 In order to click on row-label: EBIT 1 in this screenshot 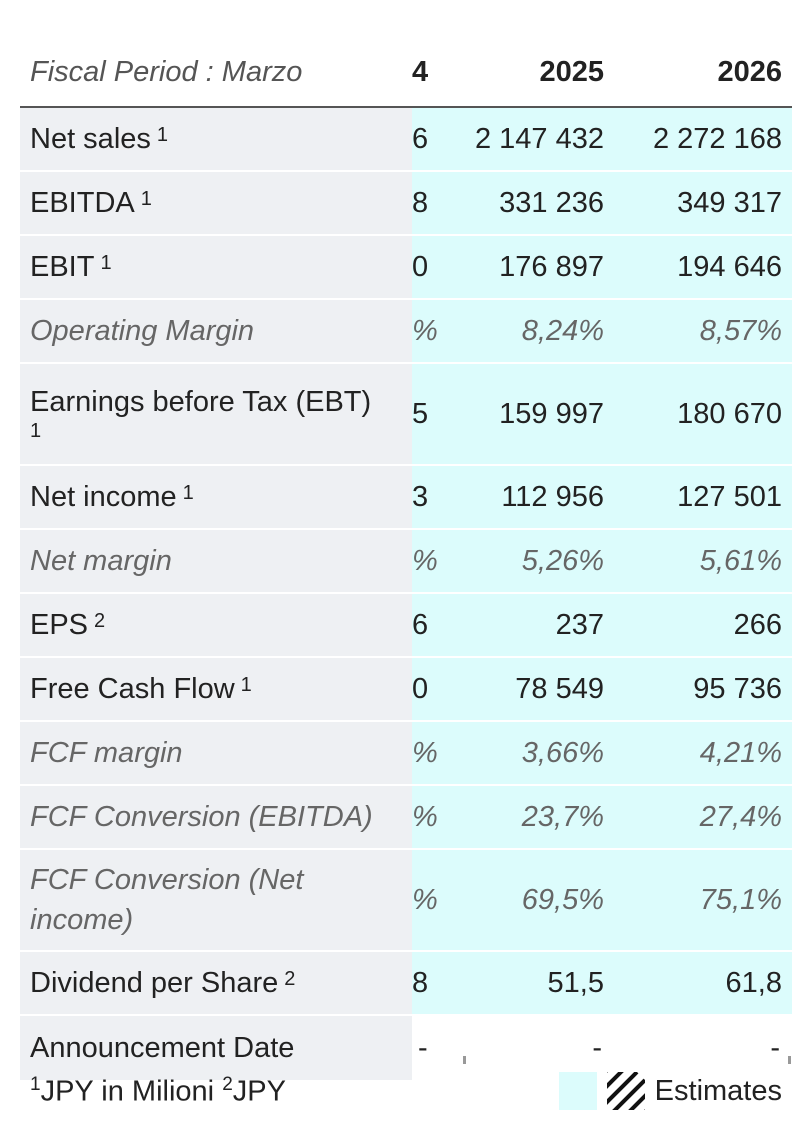, I will do `click(216, 267)`.